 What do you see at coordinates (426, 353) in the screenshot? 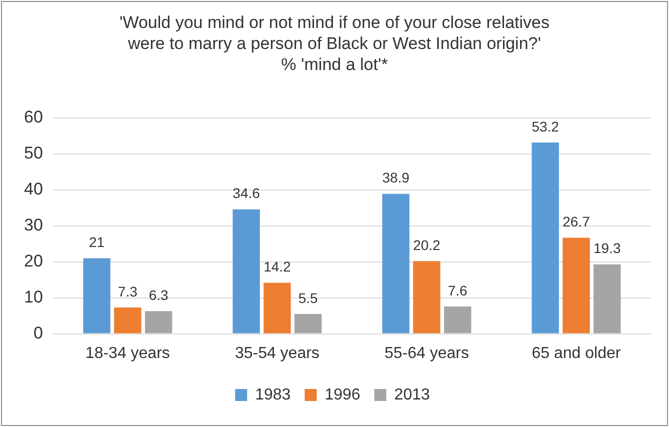
I see `x-tick-label: 55-64 years` at bounding box center [426, 353].